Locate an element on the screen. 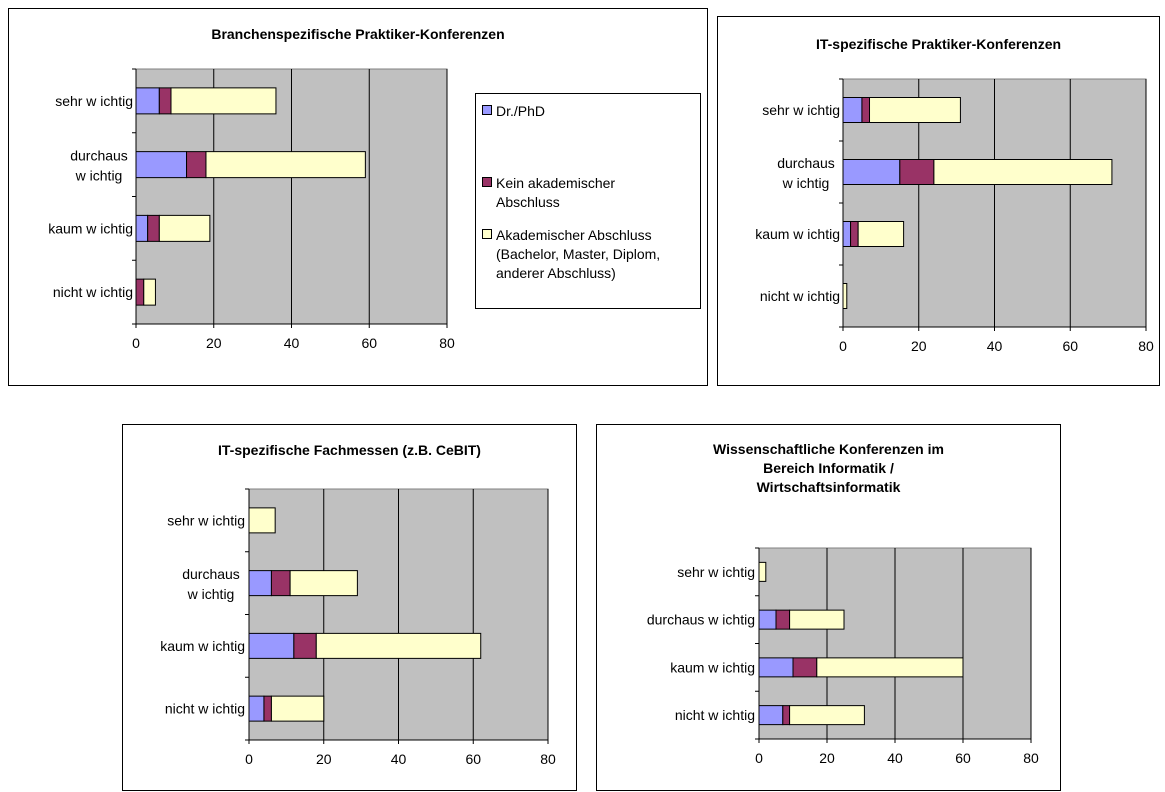 Image resolution: width=1165 pixels, height=792 pixels. chart-title-line-1: Wissenschaftliche Konferenzen im is located at coordinates (828, 449).